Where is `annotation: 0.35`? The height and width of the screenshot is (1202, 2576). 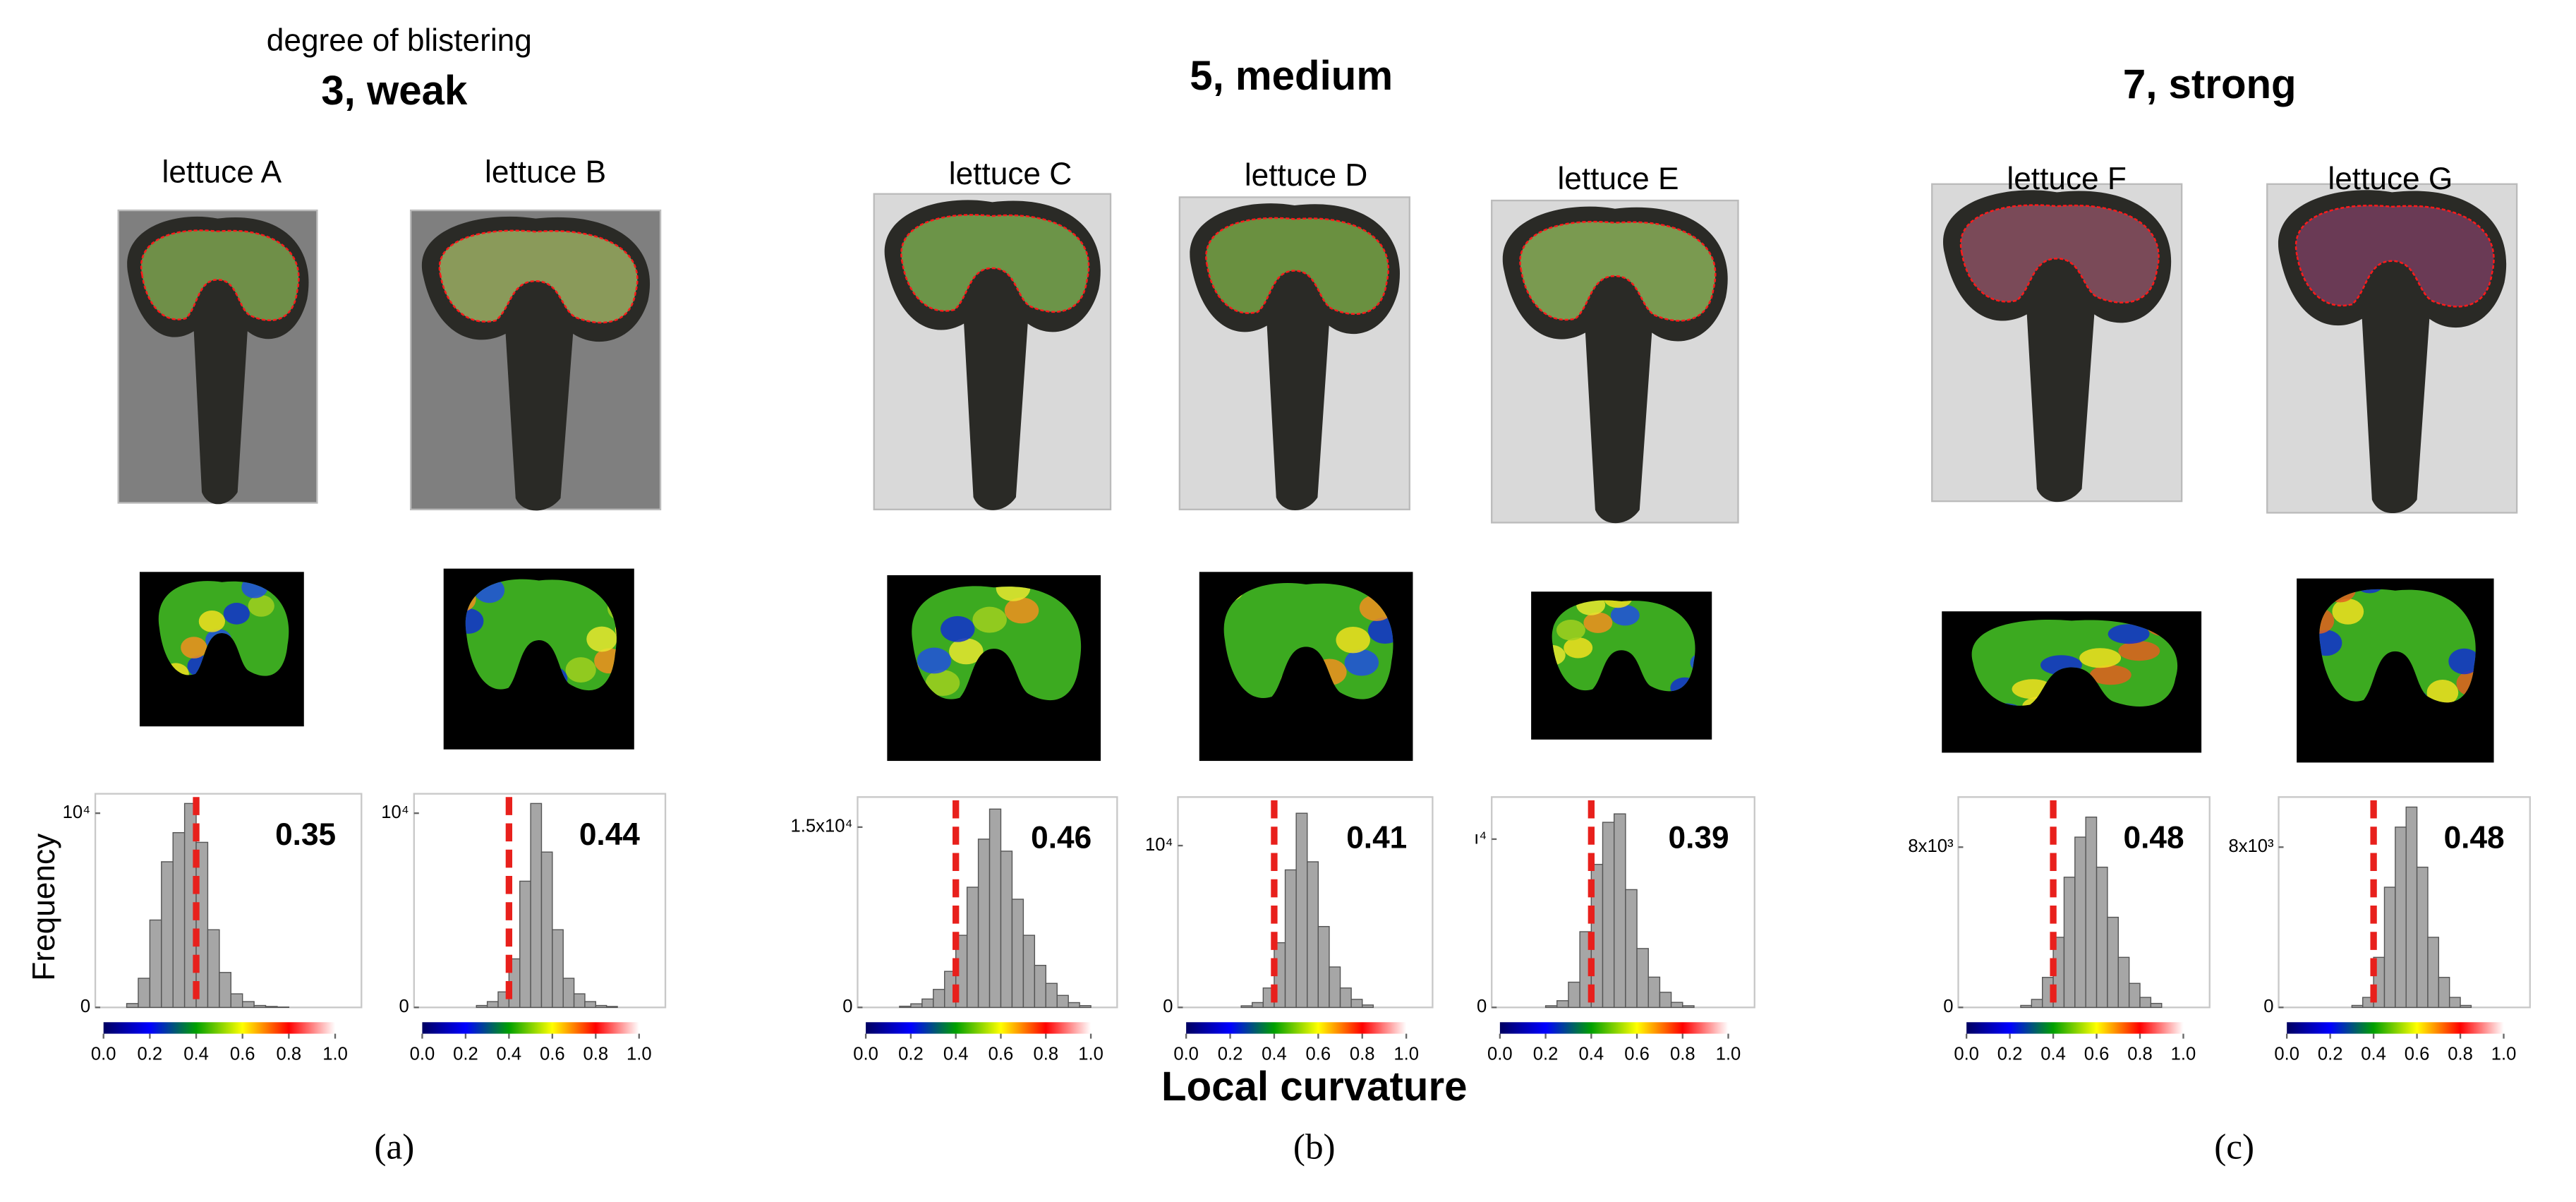 annotation: 0.35 is located at coordinates (306, 834).